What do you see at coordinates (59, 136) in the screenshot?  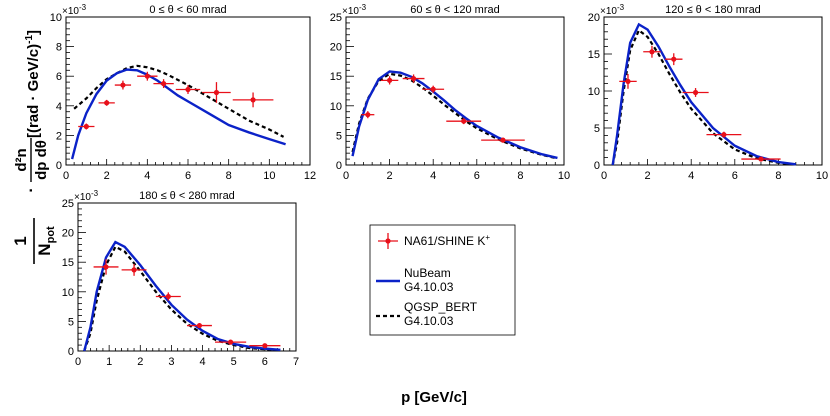 I see `y-tick-label: 2` at bounding box center [59, 136].